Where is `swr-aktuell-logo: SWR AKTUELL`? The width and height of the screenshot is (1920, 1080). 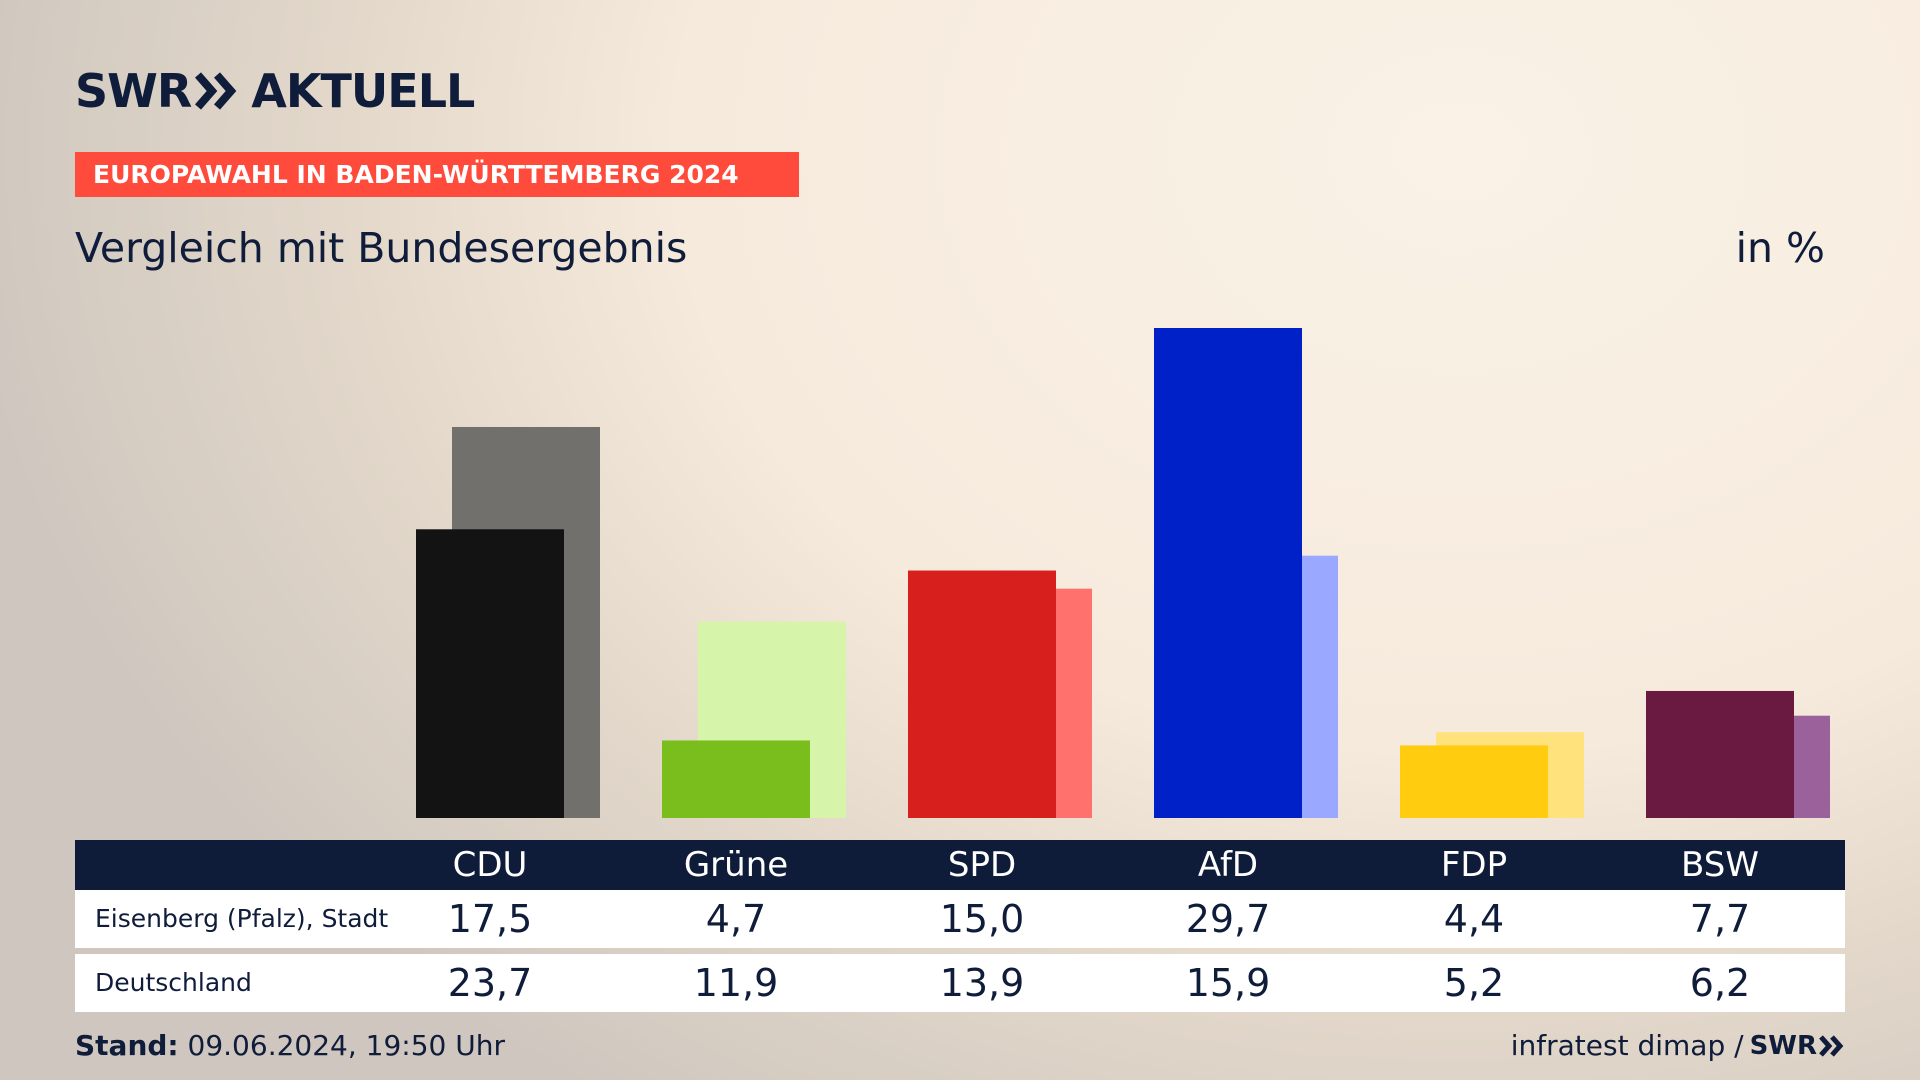
swr-aktuell-logo: SWR AKTUELL is located at coordinates (275, 91).